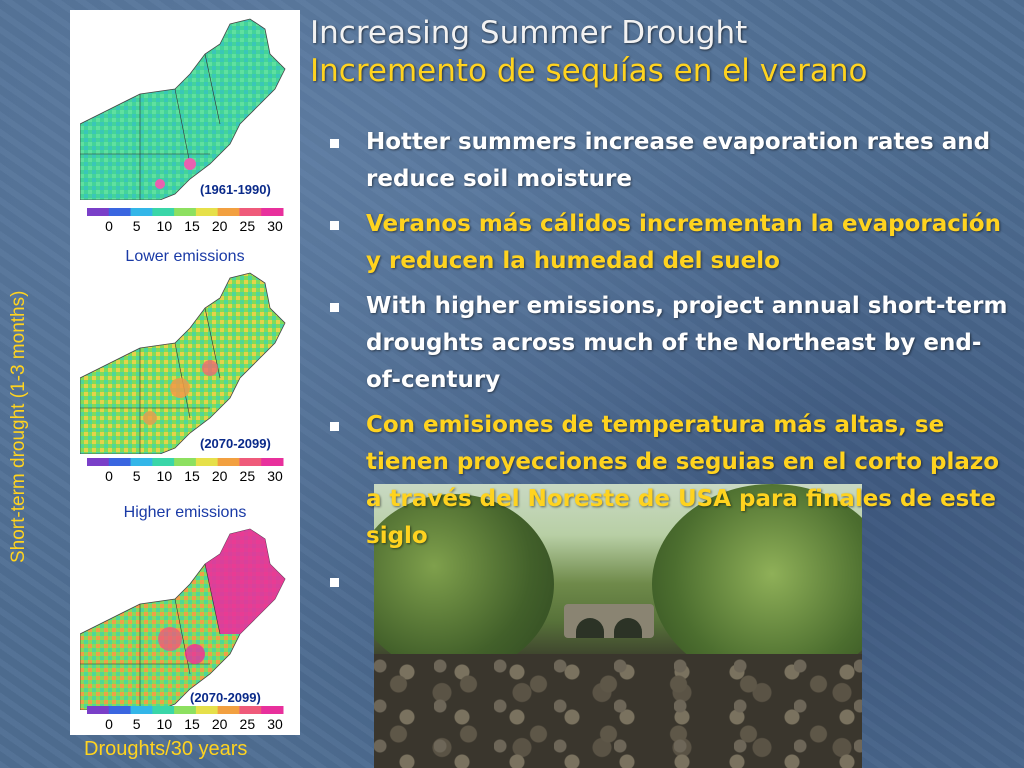 The width and height of the screenshot is (1024, 768). I want to click on x-axis-label: Droughts/30 years, so click(166, 749).